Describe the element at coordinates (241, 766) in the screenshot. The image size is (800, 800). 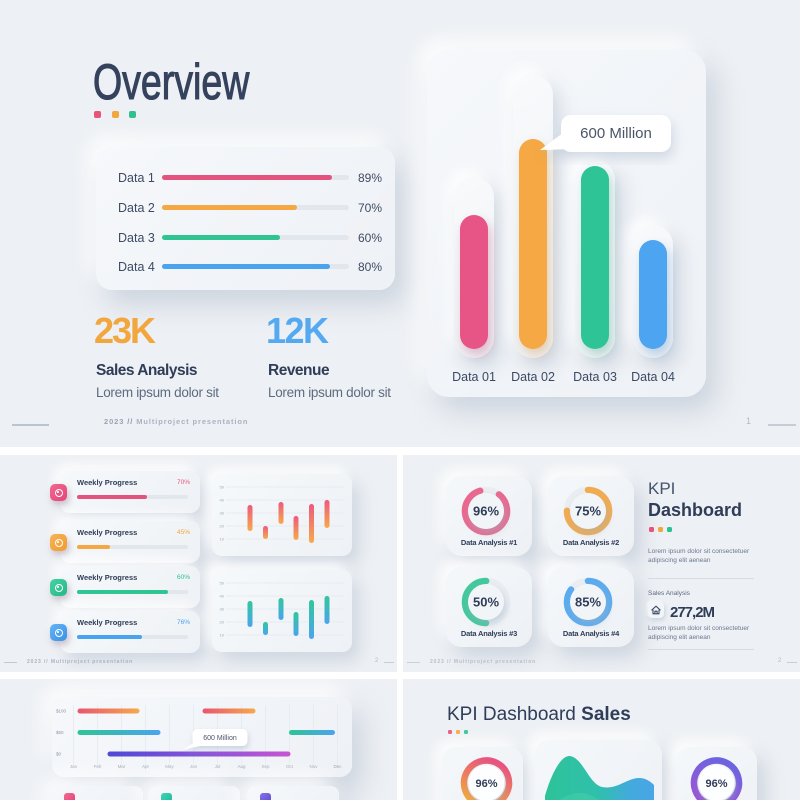
I see `svg-text: Aug` at that location.